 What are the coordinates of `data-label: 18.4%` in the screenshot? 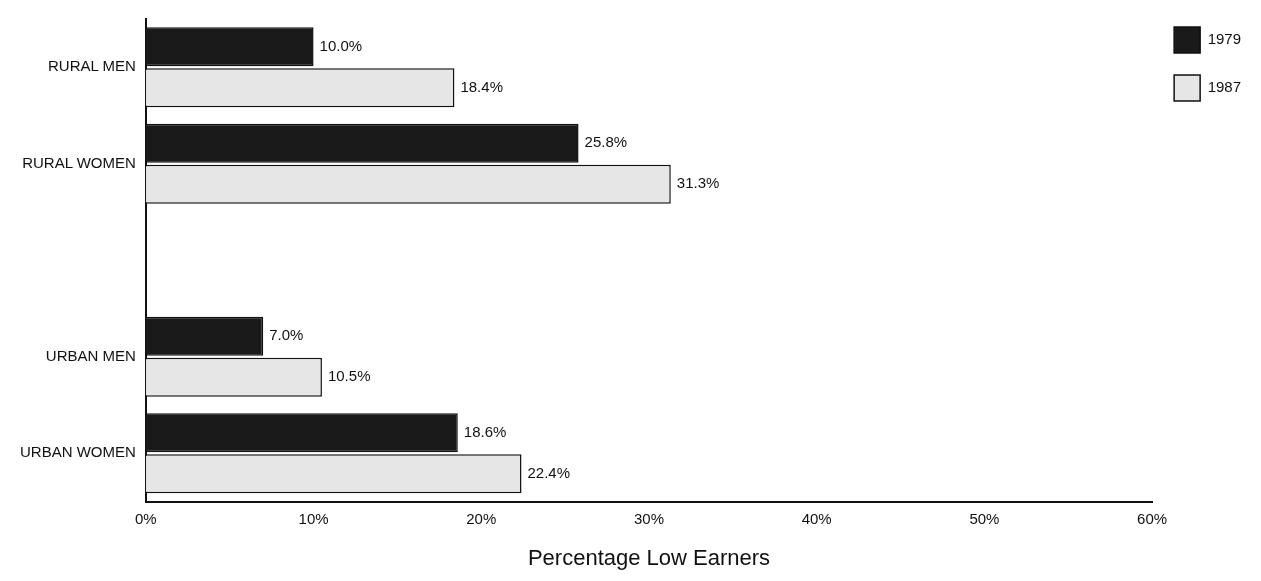 It's located at (481, 86).